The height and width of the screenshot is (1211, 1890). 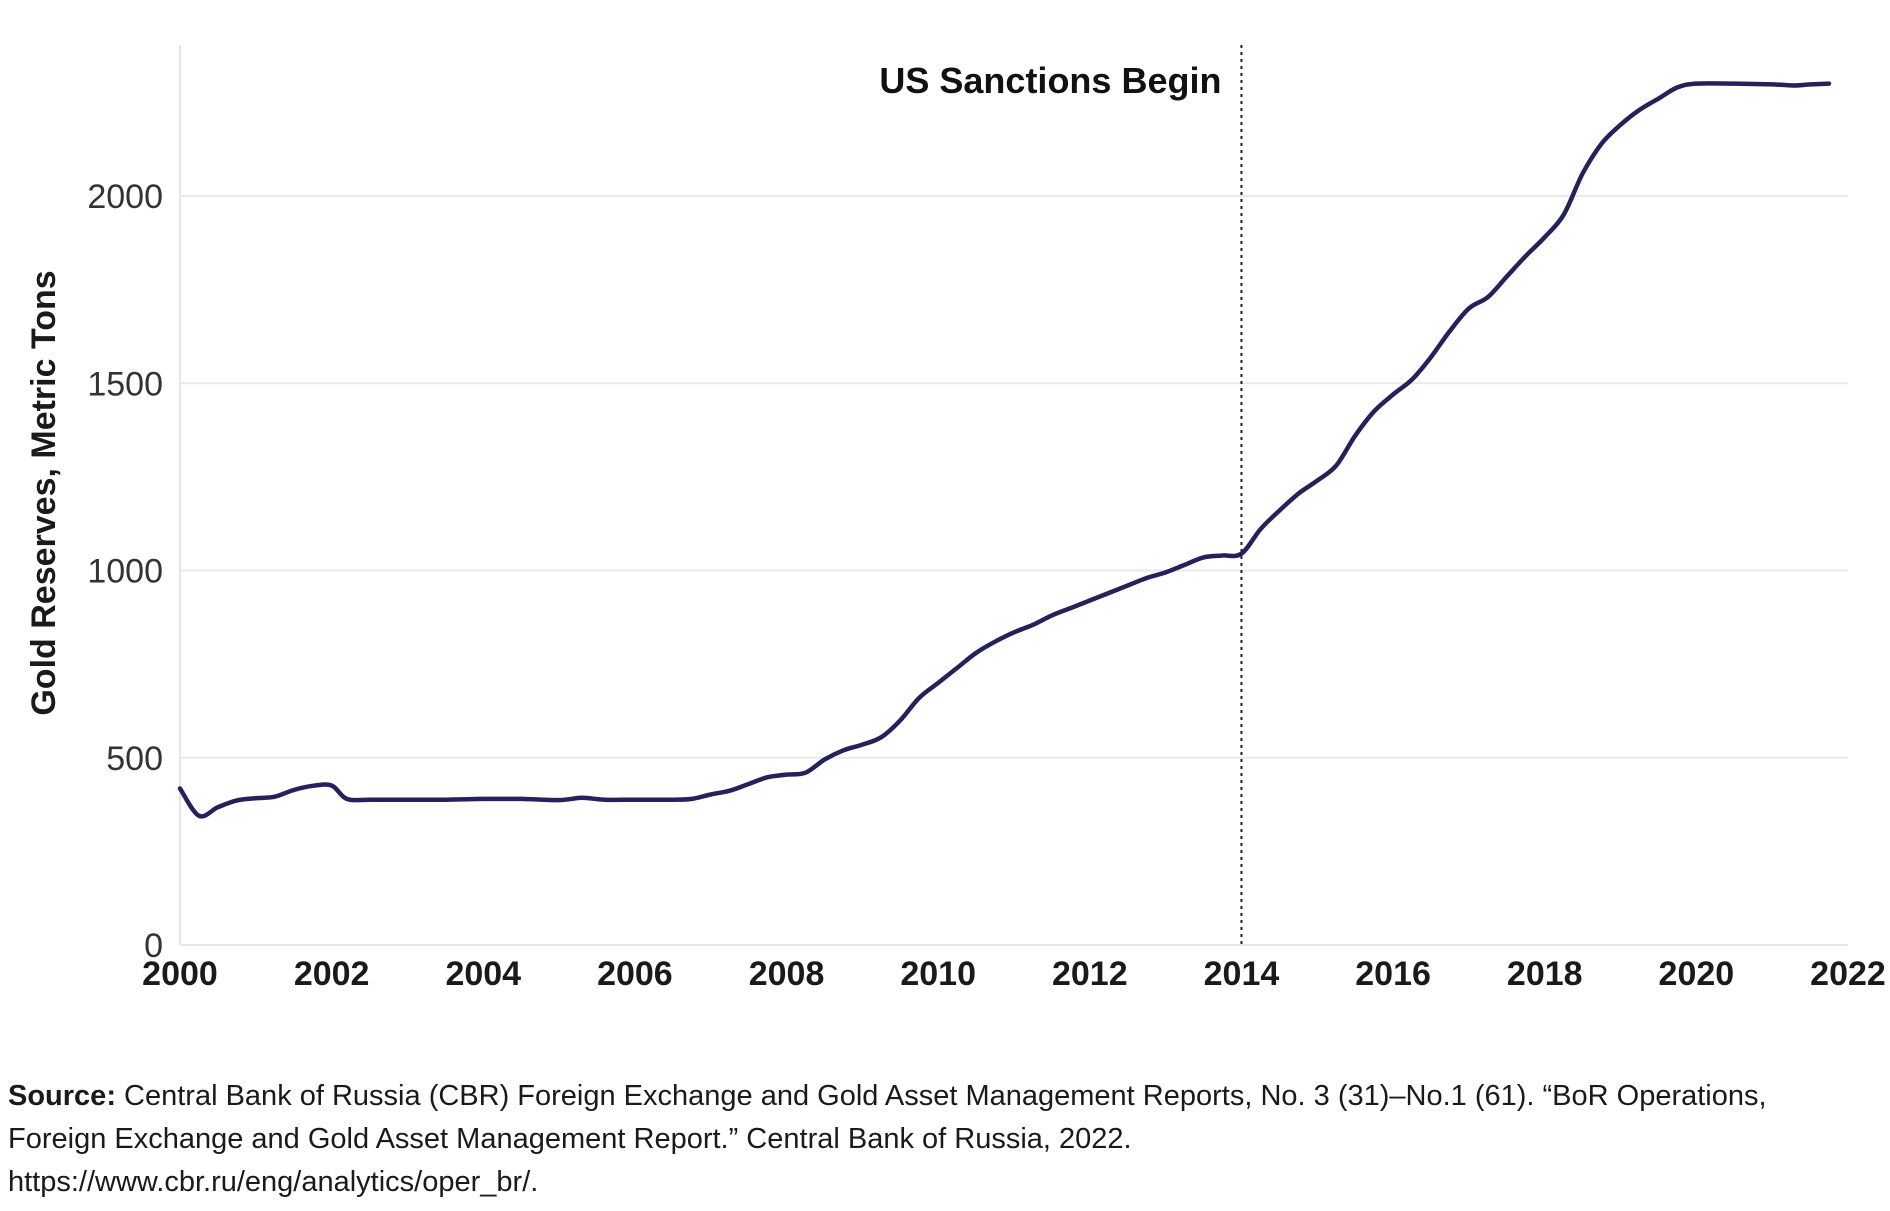 I want to click on x-tick-2016: 2016, so click(x=1393, y=974).